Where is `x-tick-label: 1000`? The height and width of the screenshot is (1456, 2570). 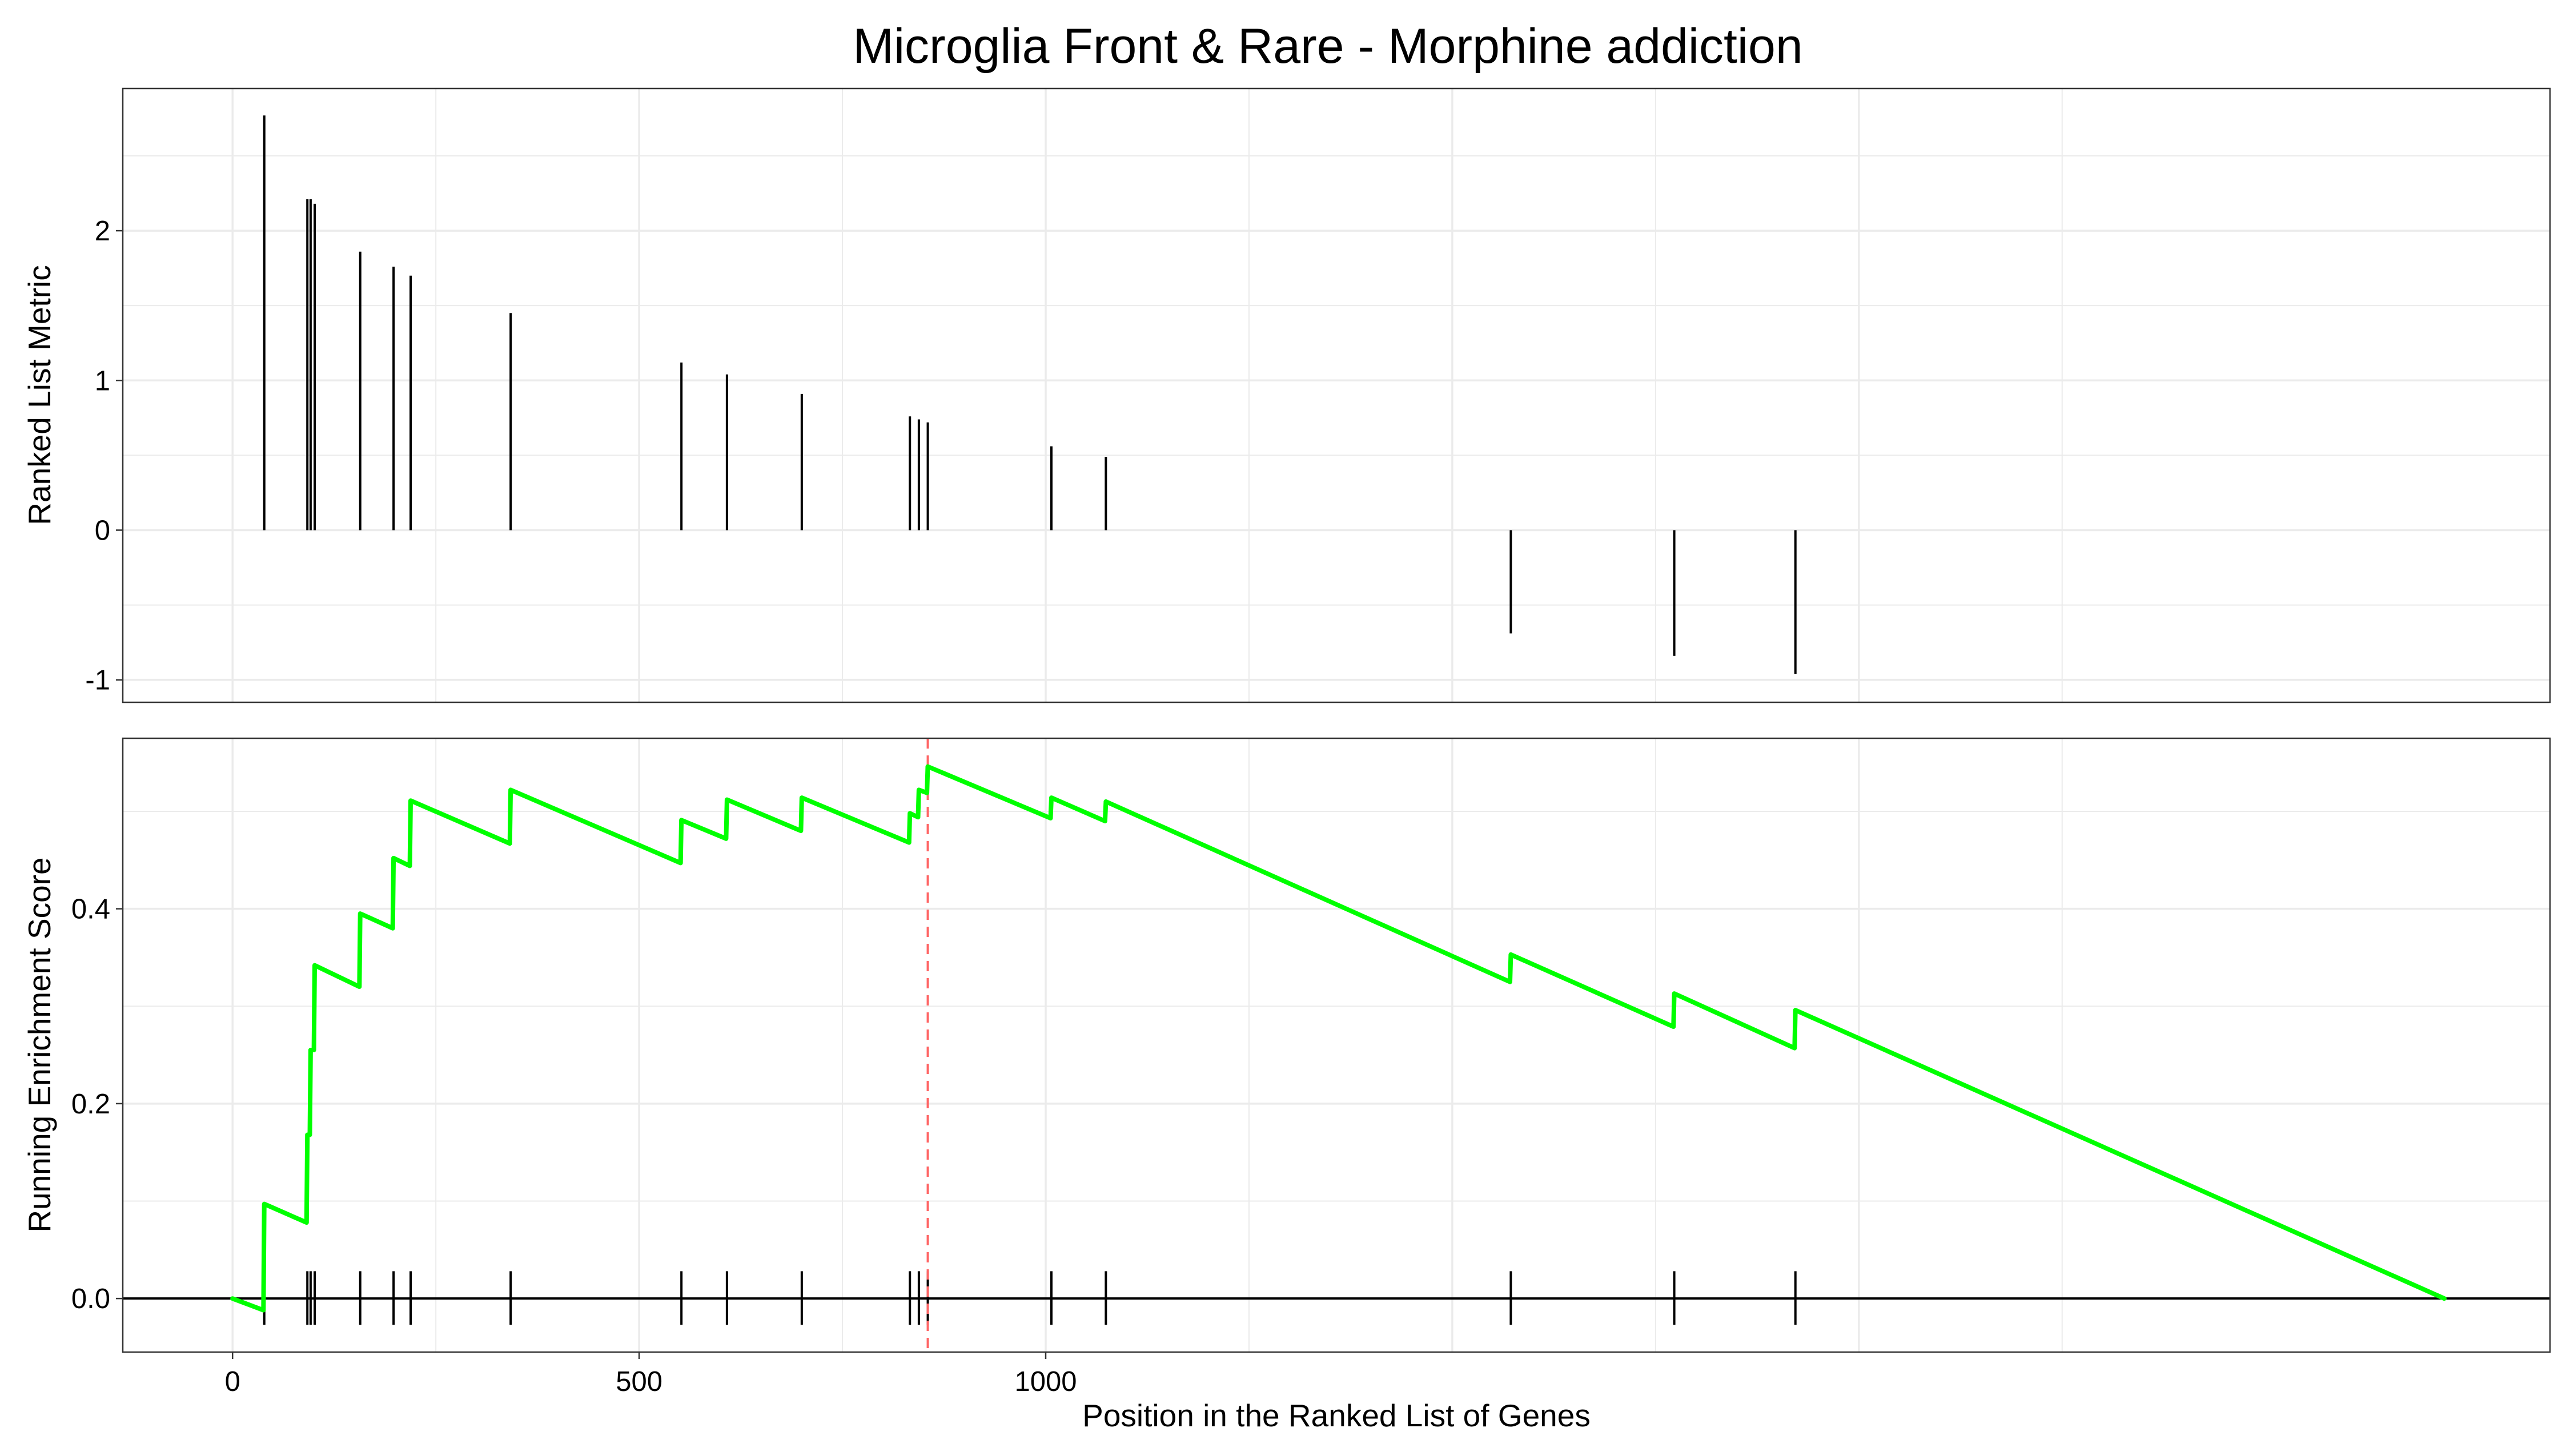
x-tick-label: 1000 is located at coordinates (1045, 1381).